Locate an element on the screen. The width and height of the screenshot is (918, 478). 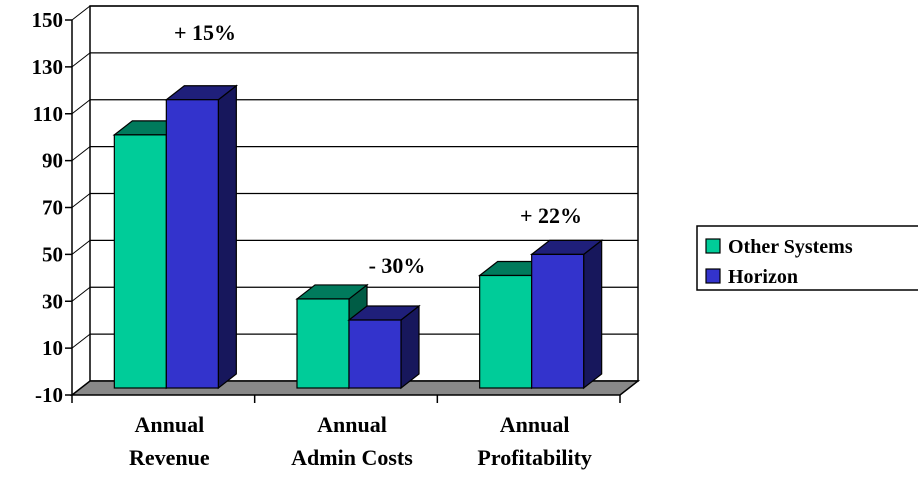
x-tick-label: Annual Admin Costs is located at coordinates (352, 441).